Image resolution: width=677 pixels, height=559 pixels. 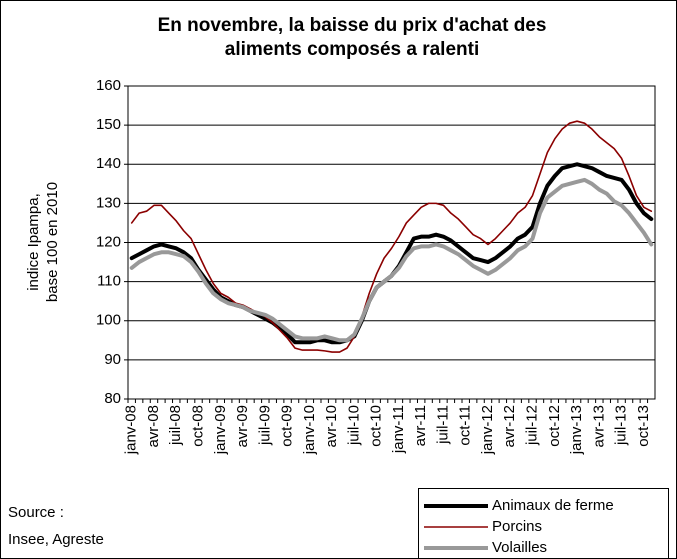 What do you see at coordinates (509, 426) in the screenshot?
I see `x-tick-label: avr-12` at bounding box center [509, 426].